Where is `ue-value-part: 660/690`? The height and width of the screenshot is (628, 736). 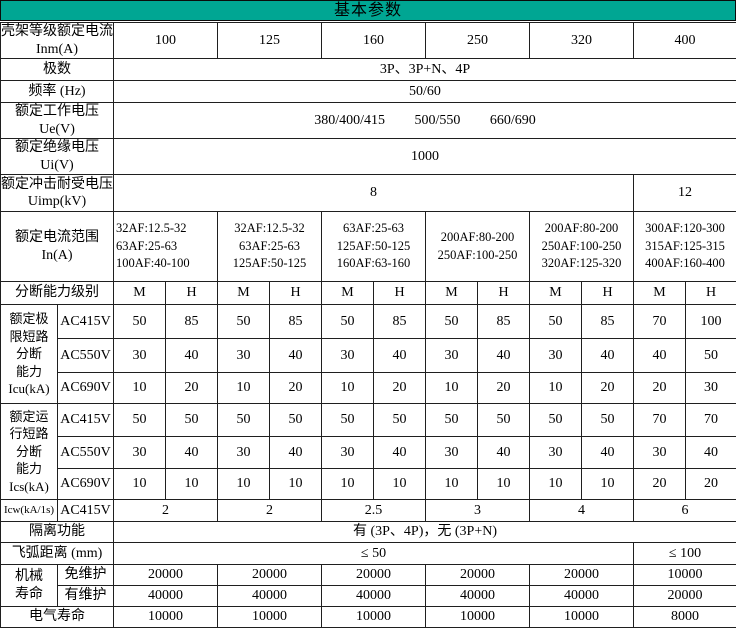
ue-value-part: 660/690 is located at coordinates (513, 121).